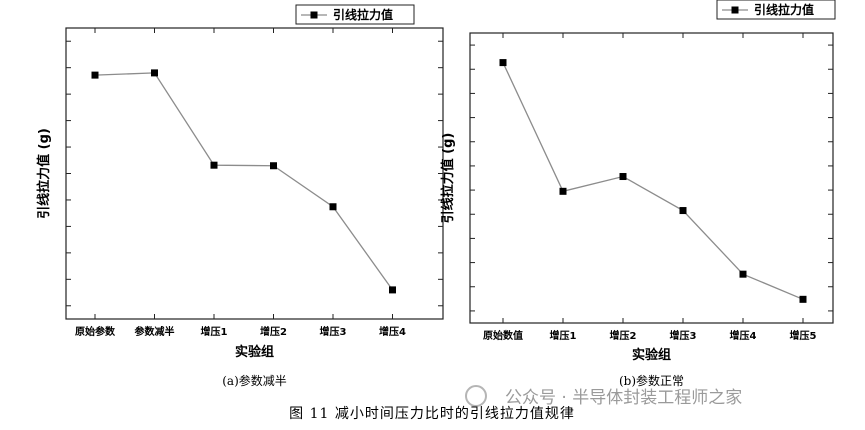  Describe the element at coordinates (448, 178) in the screenshot. I see `y-axis-label-b: 引线拉力值 (g)` at that location.